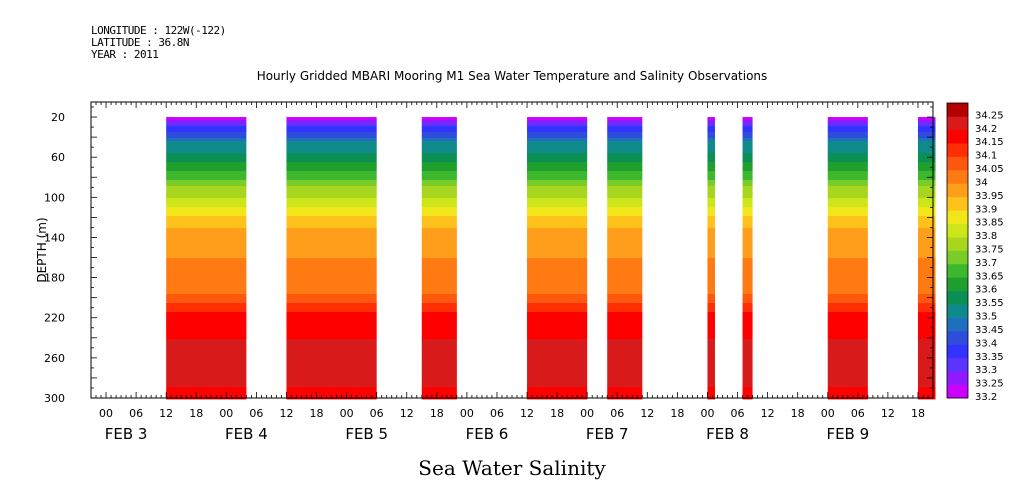 The height and width of the screenshot is (504, 1009). I want to click on colorbar-label: 34.25, so click(989, 115).